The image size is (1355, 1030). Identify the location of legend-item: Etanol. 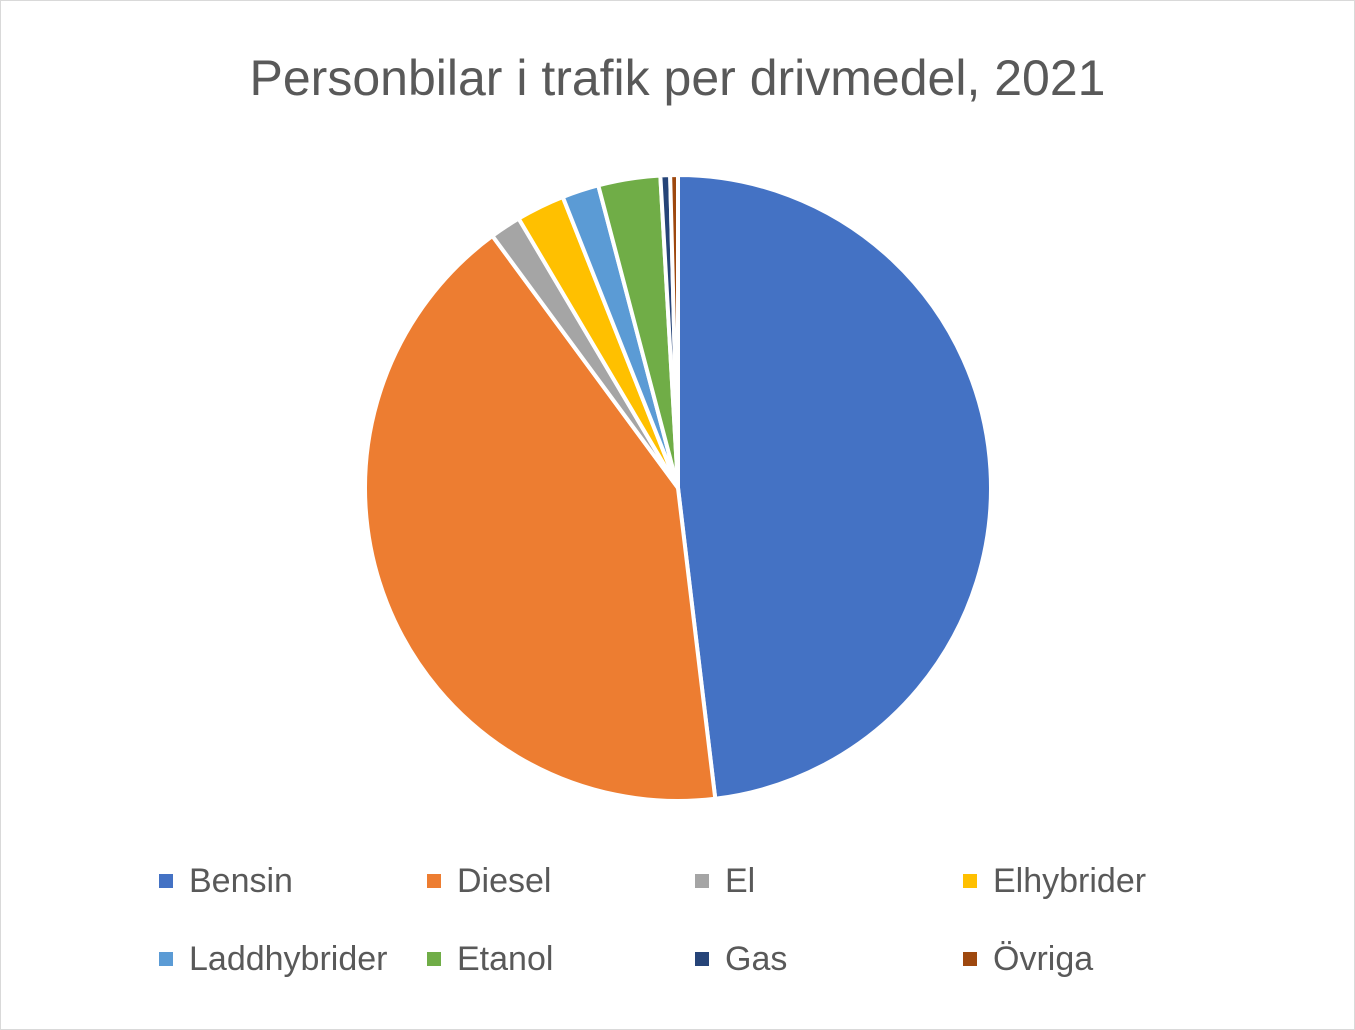
(561, 959).